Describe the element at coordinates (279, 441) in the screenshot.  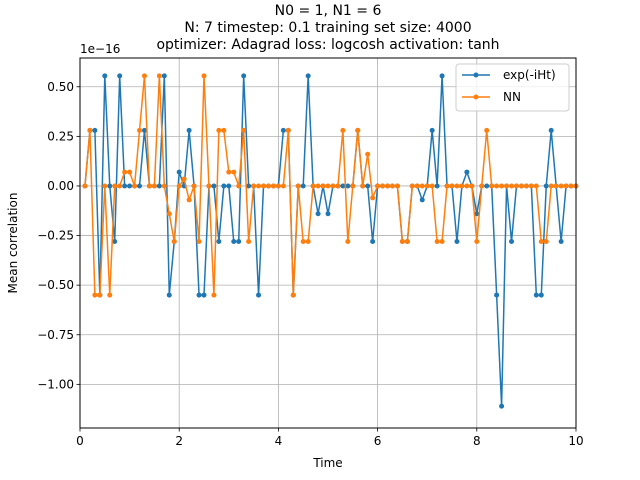
I see `x-tick-label: 4` at that location.